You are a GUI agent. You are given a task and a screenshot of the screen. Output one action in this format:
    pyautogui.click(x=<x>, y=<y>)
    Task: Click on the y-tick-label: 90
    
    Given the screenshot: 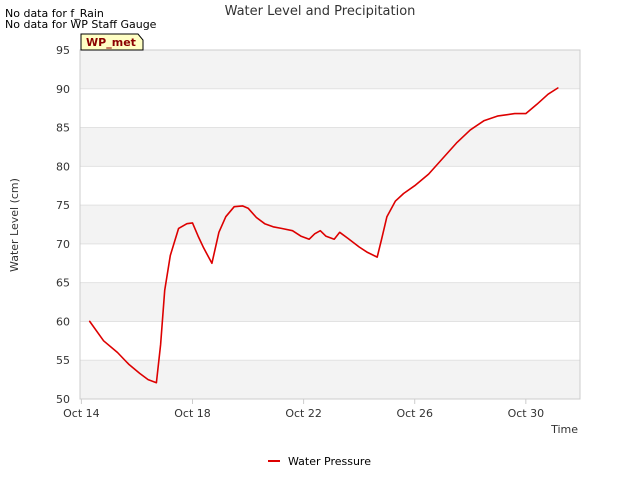 What is the action you would take?
    pyautogui.click(x=63, y=89)
    